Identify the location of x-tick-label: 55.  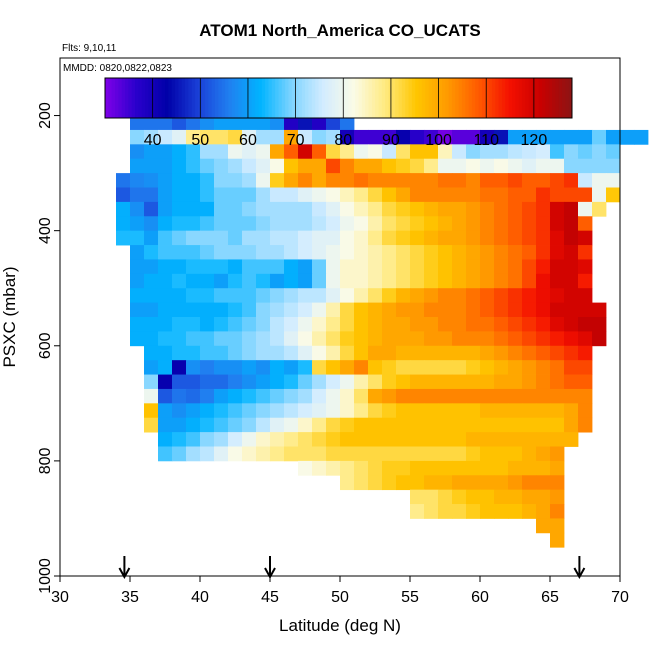
(410, 597).